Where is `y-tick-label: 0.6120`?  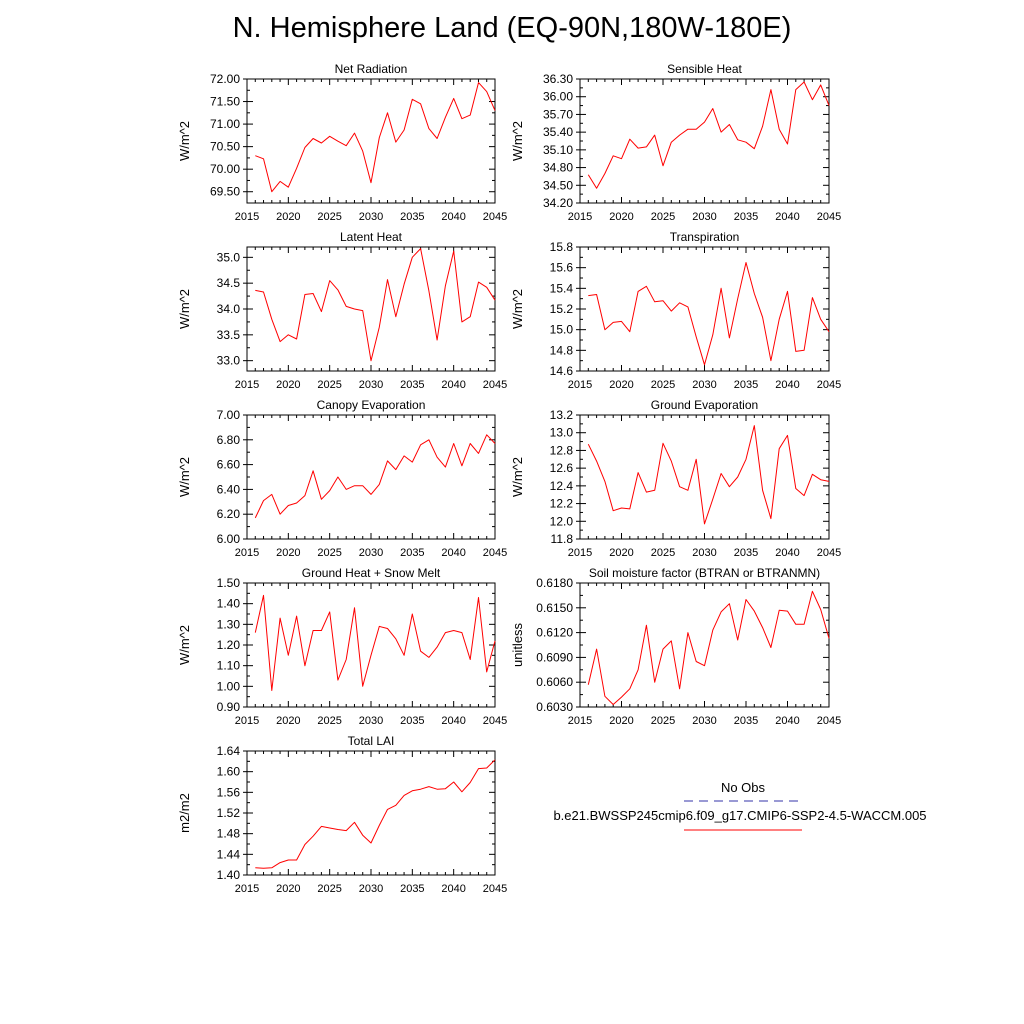 y-tick-label: 0.6120 is located at coordinates (554, 633).